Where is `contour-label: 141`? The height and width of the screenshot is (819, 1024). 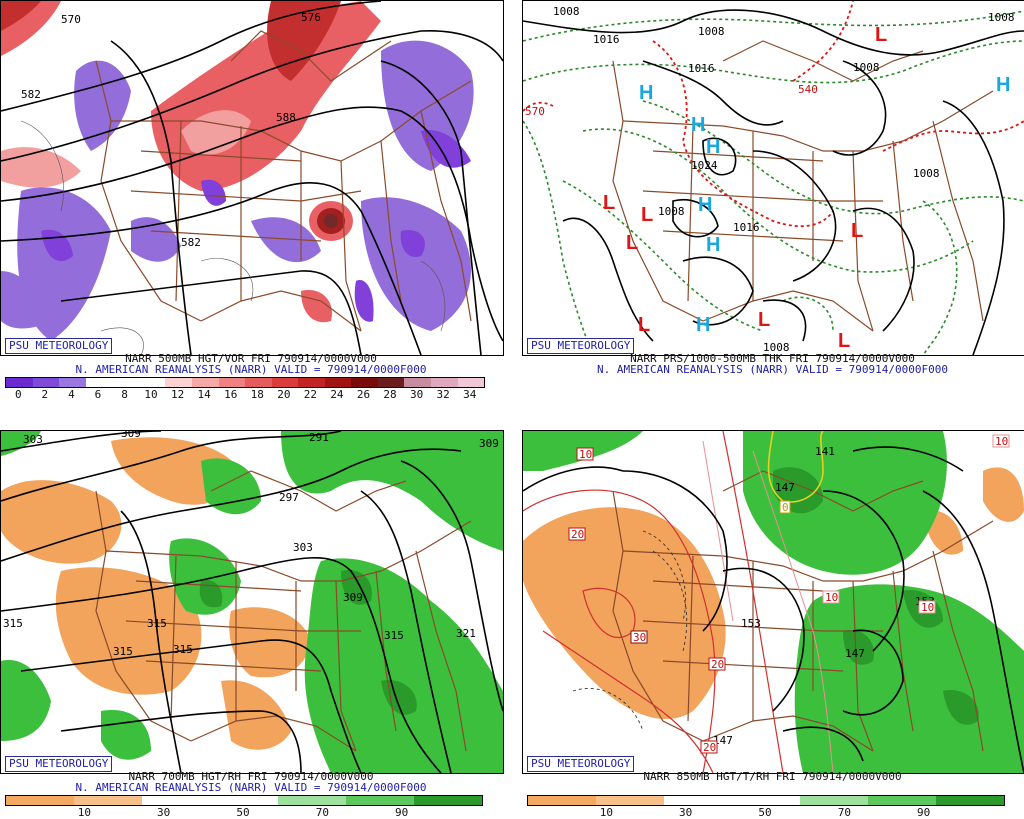
contour-label: 141 is located at coordinates (825, 451).